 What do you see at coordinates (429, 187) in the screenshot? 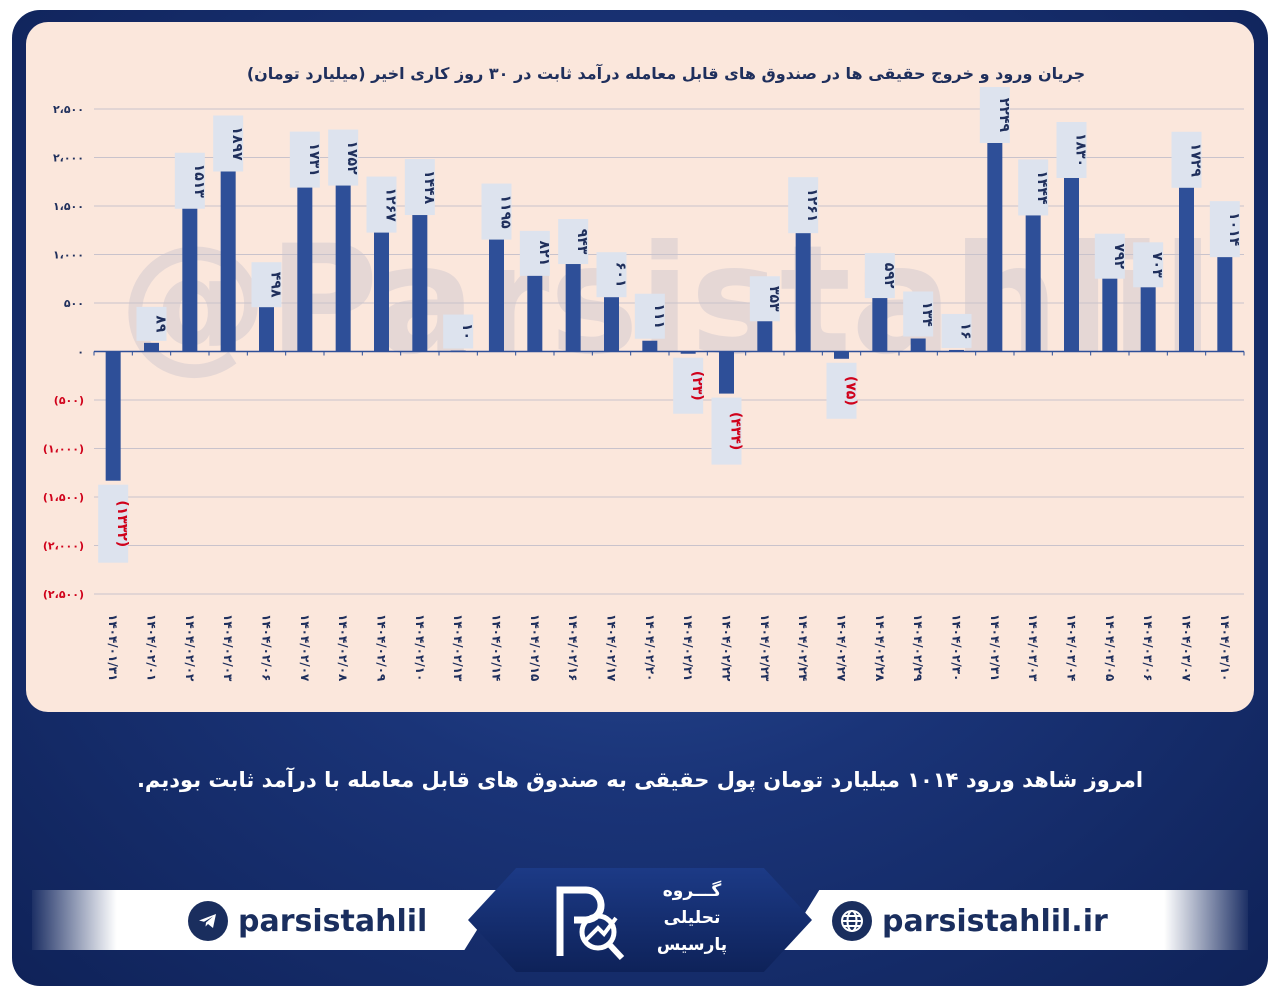
I see `data-label: ۱۴۴۸` at bounding box center [429, 187].